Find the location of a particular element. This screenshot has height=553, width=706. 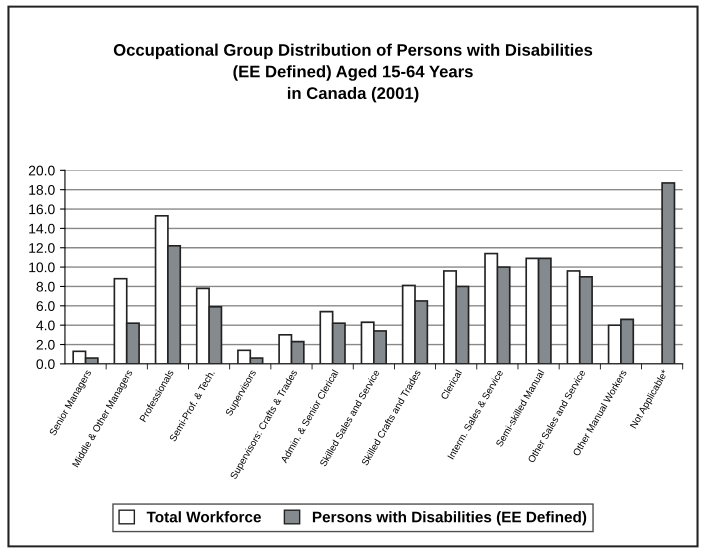

y-tick-label: 4.0 is located at coordinates (45, 325).